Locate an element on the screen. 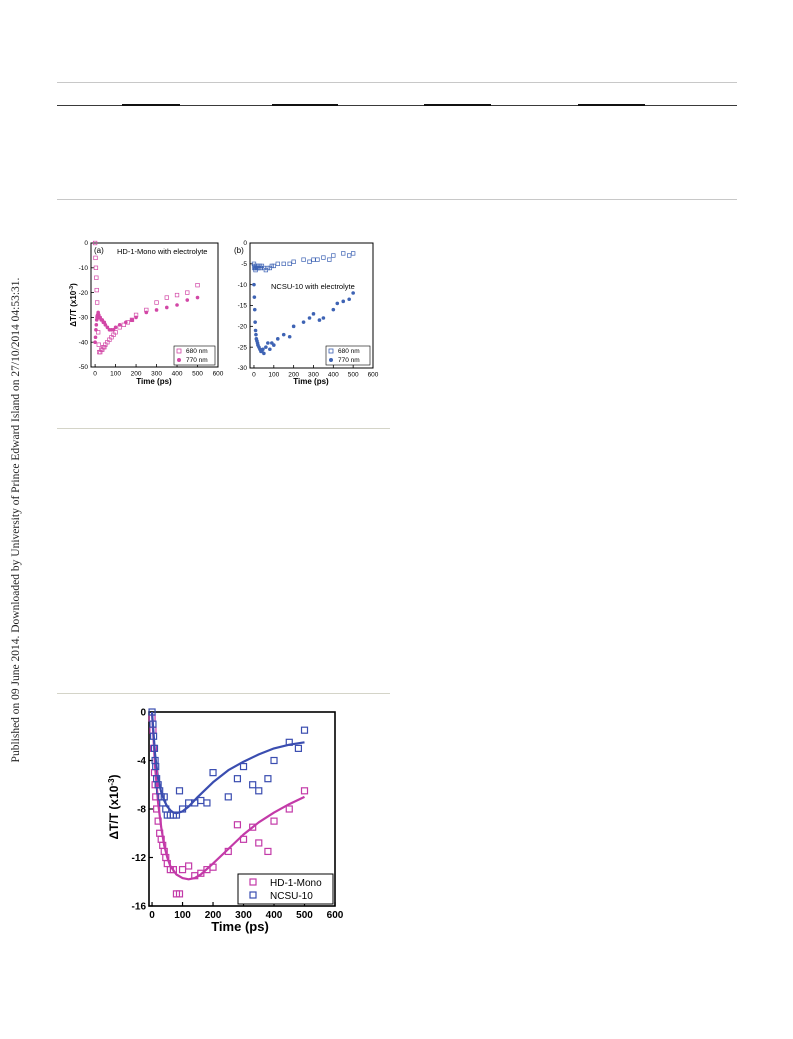 This screenshot has width=793, height=1039. y-axis-label: ΔT/T (x10-3) is located at coordinates (73, 305).